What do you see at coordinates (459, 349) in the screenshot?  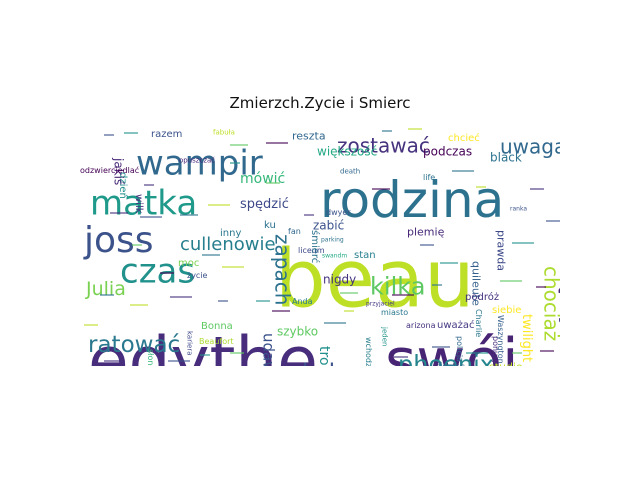 I see `cloud-word: policja` at bounding box center [459, 349].